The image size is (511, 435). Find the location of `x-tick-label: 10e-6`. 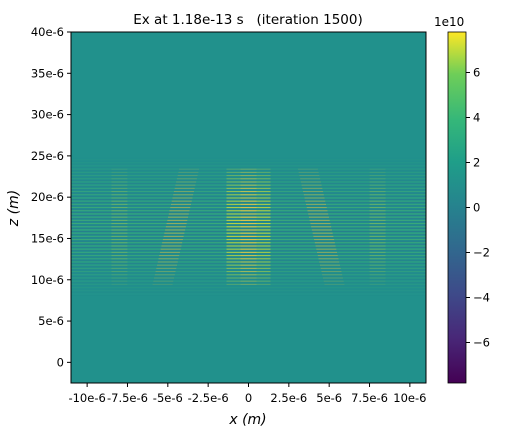

x-tick-label: 10e-6 is located at coordinates (409, 398).